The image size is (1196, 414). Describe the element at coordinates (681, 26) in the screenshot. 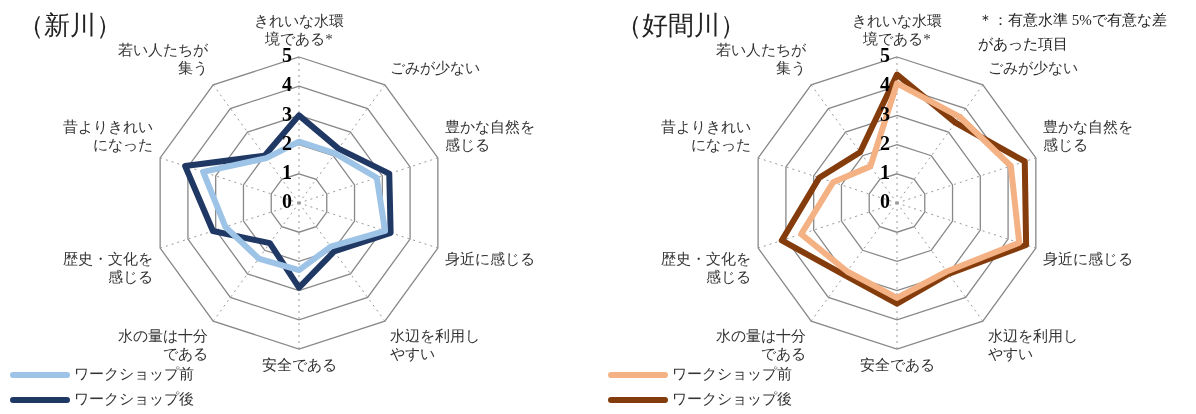

I see `chart-title: （好間川）` at that location.